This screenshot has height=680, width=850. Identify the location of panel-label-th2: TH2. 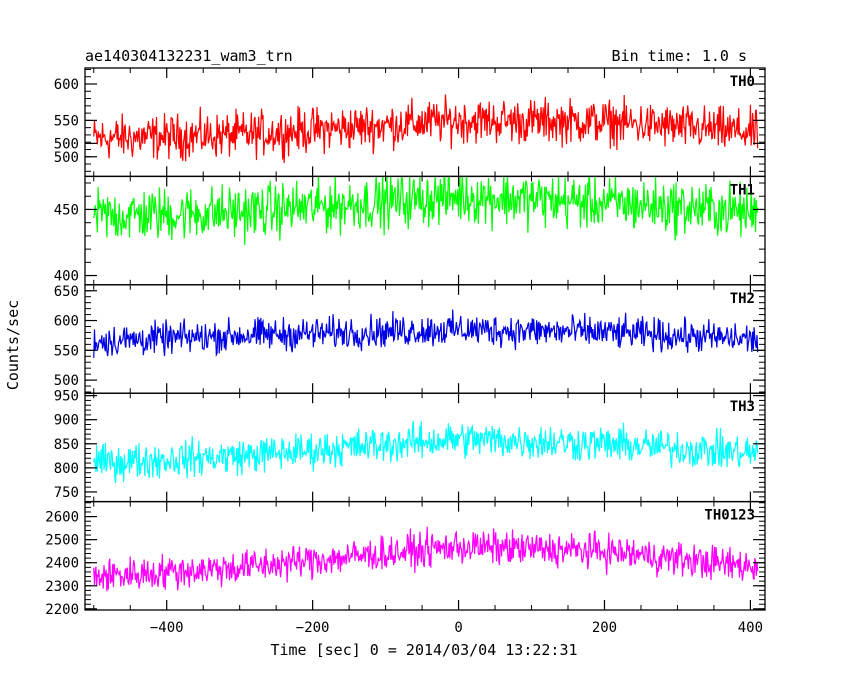
(742, 299).